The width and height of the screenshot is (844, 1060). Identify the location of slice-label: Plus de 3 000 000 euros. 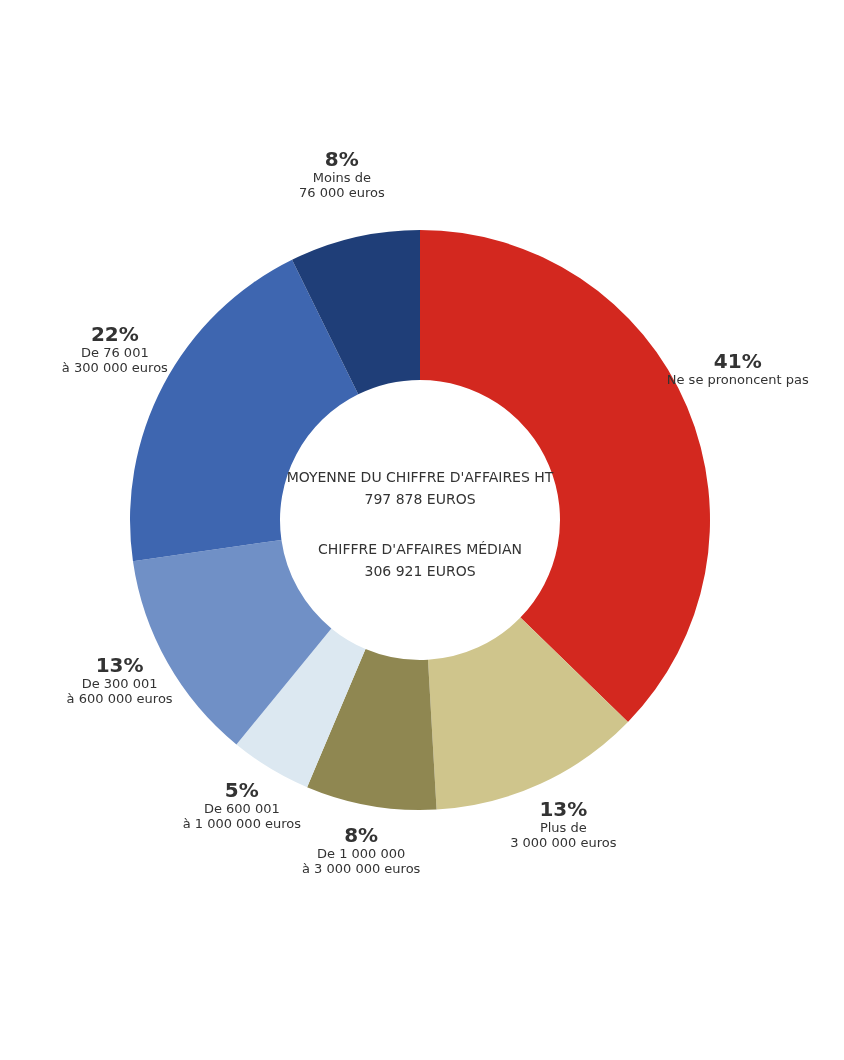
(563, 834).